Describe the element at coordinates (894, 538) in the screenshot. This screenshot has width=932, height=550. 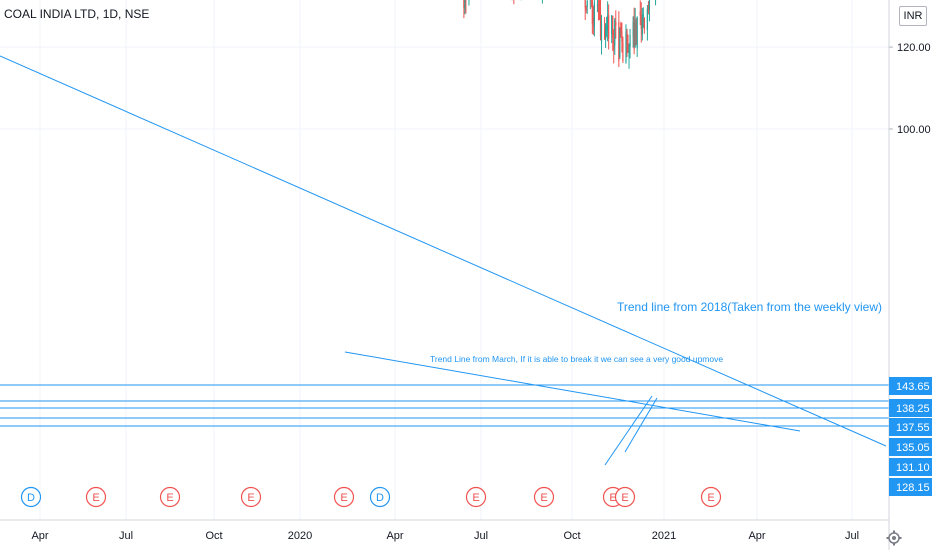
I see `gear-icon` at that location.